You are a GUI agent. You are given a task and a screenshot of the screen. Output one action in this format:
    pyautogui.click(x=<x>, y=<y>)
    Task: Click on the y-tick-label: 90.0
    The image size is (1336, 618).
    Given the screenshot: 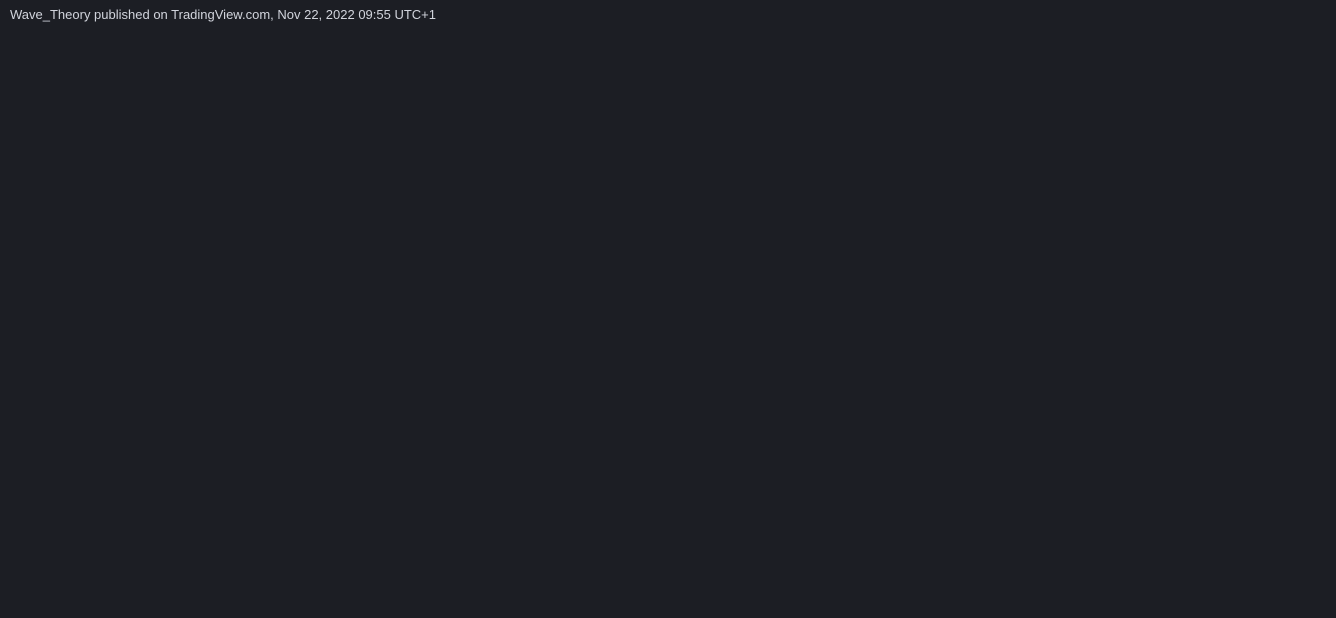 What is the action you would take?
    pyautogui.click(x=1274, y=103)
    